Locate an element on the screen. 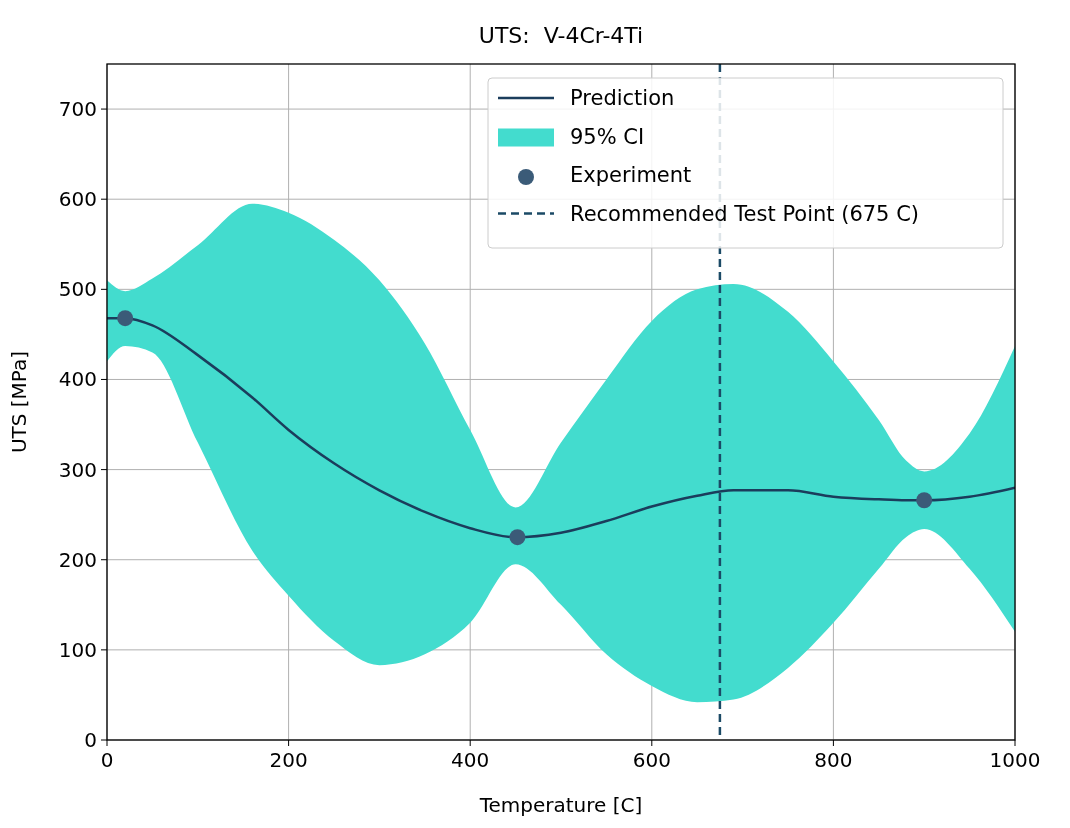 The height and width of the screenshot is (828, 1070). y-tick-label: 100 is located at coordinates (77, 649).